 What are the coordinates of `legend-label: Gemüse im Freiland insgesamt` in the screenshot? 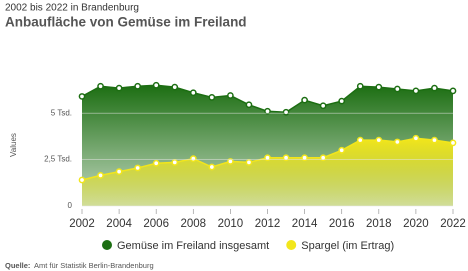 It's located at (193, 246).